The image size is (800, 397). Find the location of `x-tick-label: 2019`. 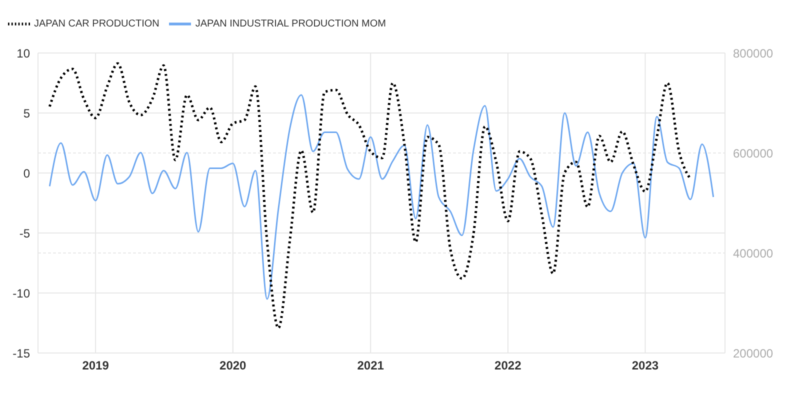

x-tick-label: 2019 is located at coordinates (96, 365).